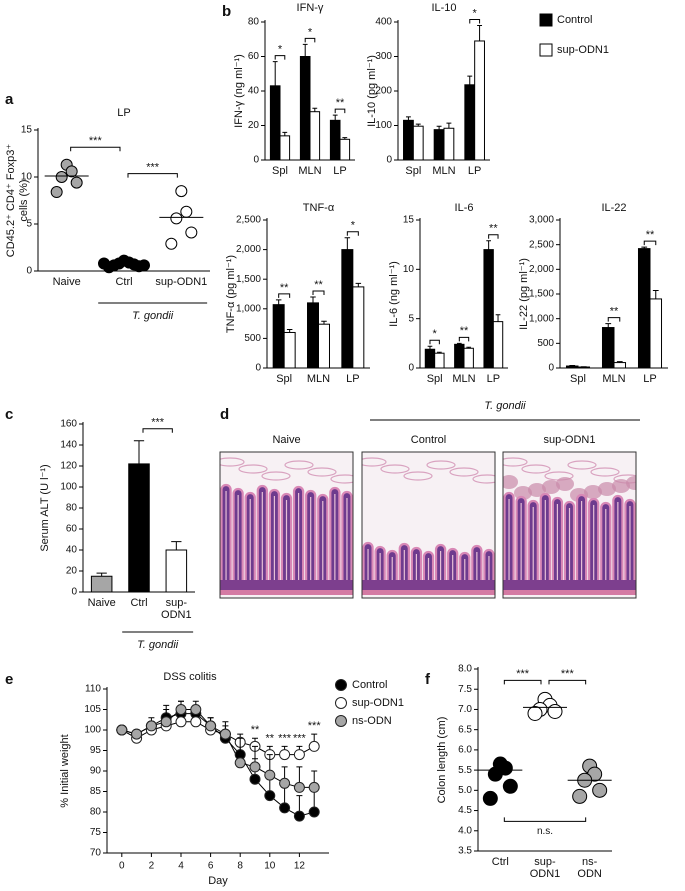 Image resolution: width=685 pixels, height=891 pixels. Describe the element at coordinates (409, 220) in the screenshot. I see `y-tick-label: 15` at that location.